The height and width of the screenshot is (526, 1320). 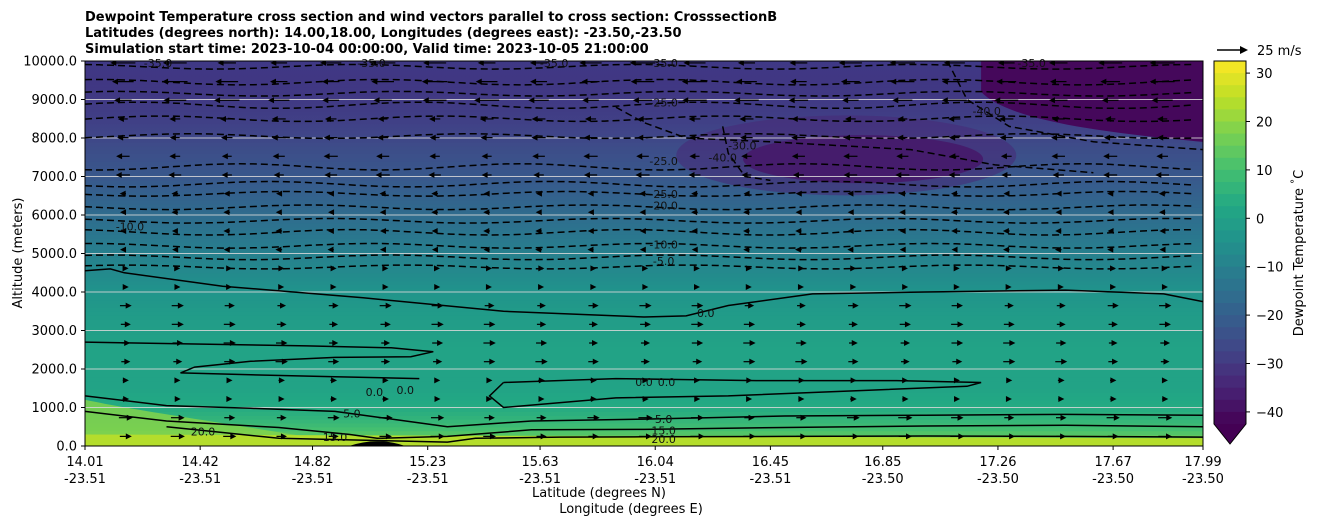 I want to click on x-tick-label-lat: 17.99, so click(x=1202, y=462).